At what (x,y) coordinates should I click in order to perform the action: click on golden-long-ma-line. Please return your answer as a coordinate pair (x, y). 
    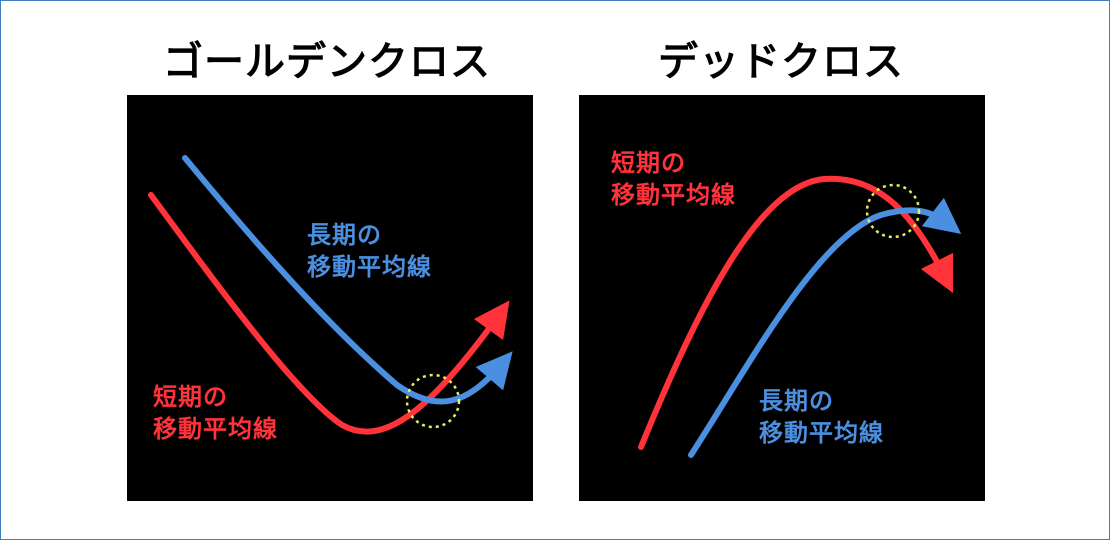
    Looking at the image, I should click on (347, 280).